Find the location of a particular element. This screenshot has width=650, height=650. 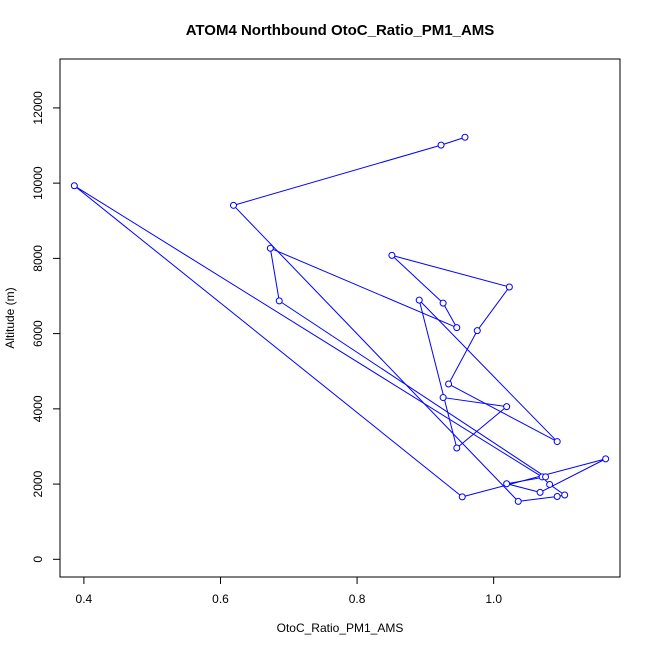

x-tick-label: 0.6 is located at coordinates (220, 599).